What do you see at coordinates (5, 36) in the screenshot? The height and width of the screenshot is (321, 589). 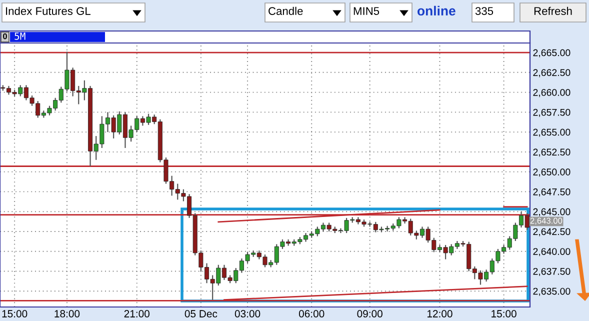 I see `text: 0` at bounding box center [5, 36].